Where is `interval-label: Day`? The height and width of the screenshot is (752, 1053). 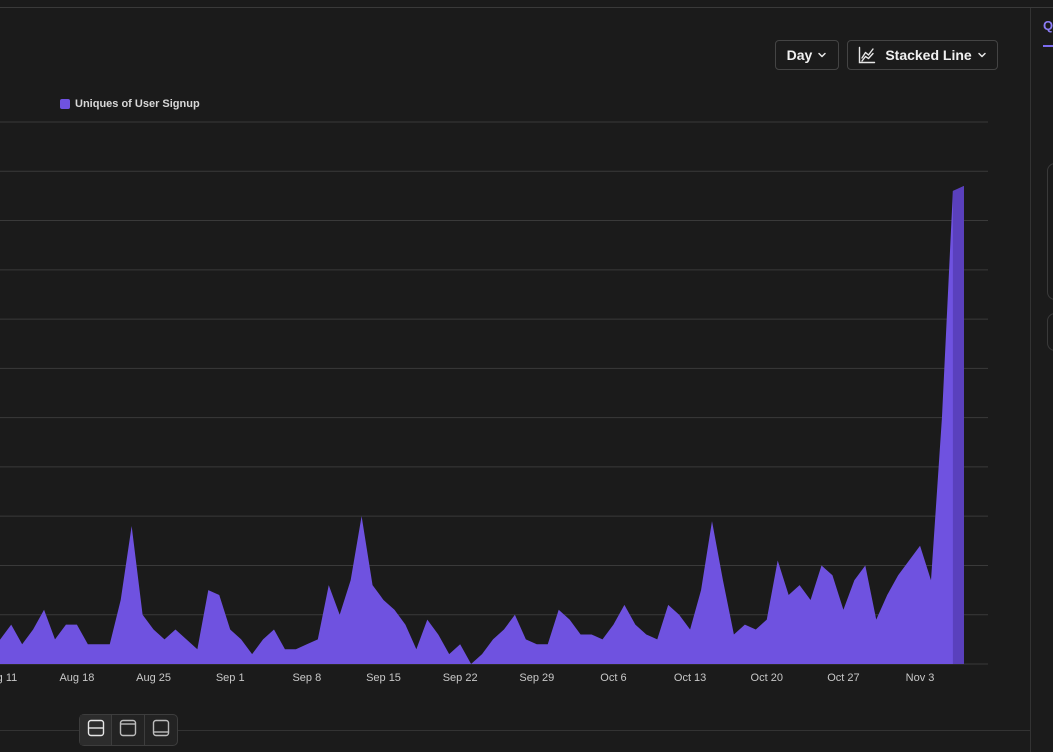
interval-label: Day is located at coordinates (799, 55).